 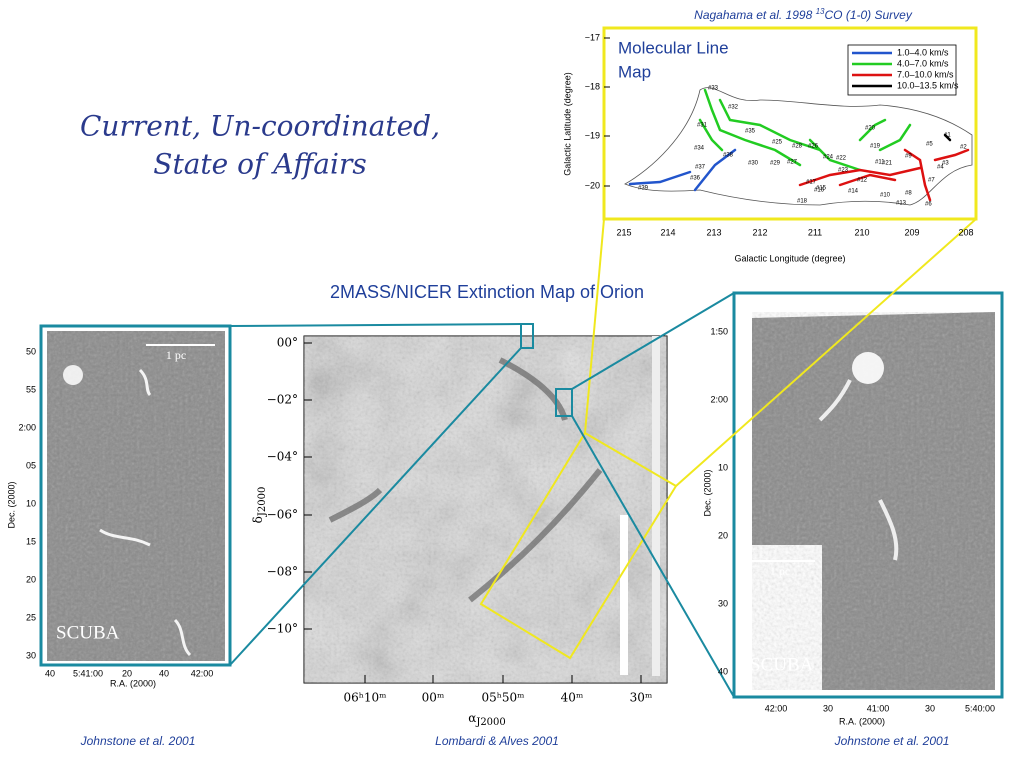 What do you see at coordinates (841, 159) in the screenshot?
I see `filament-label: #22` at bounding box center [841, 159].